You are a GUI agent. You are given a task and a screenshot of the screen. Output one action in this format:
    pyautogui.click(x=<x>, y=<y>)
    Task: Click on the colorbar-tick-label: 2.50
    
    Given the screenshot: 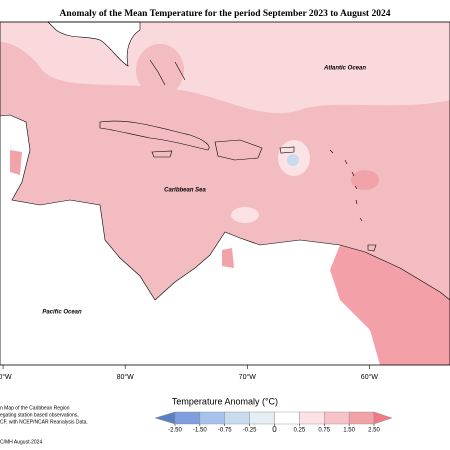 What is the action you would take?
    pyautogui.click(x=374, y=431)
    